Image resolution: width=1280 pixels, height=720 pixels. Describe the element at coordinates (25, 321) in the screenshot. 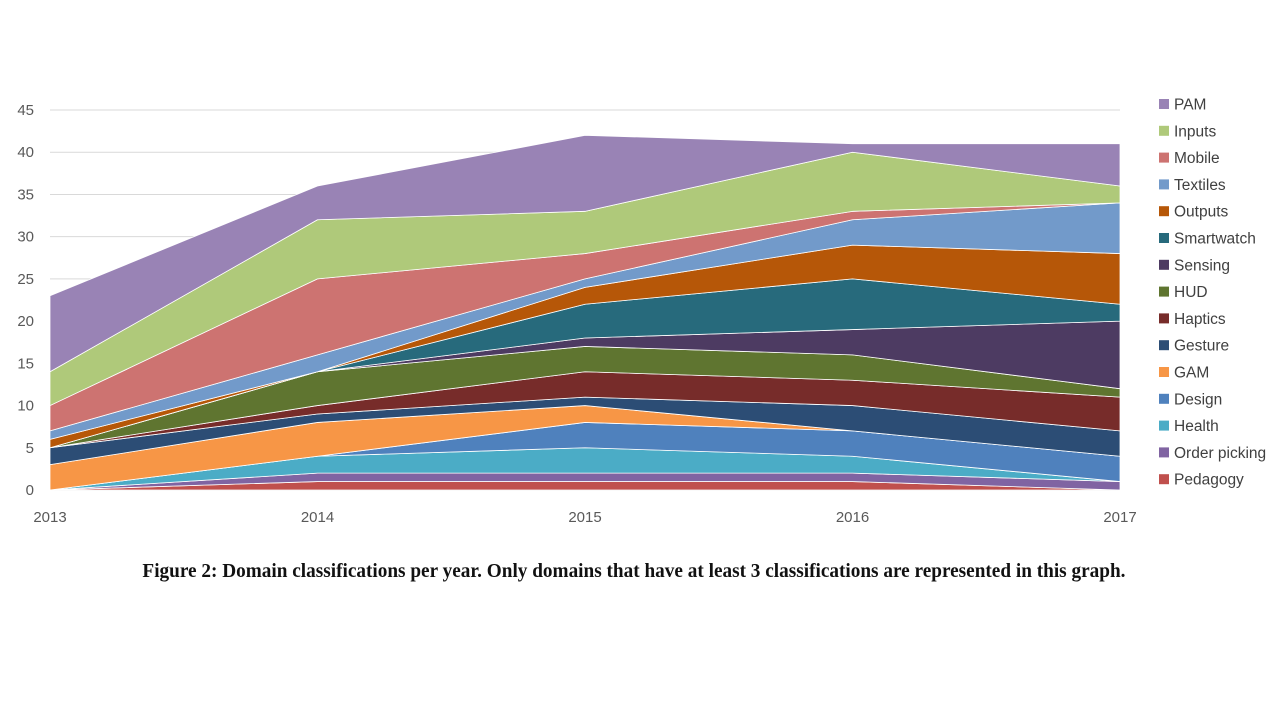

I see `y-tick-label: 20` at that location.